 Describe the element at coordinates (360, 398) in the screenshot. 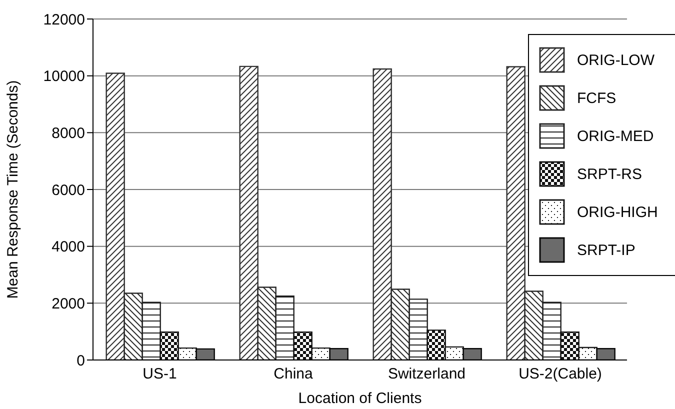

I see `x-axis-title: Location of Clients` at that location.